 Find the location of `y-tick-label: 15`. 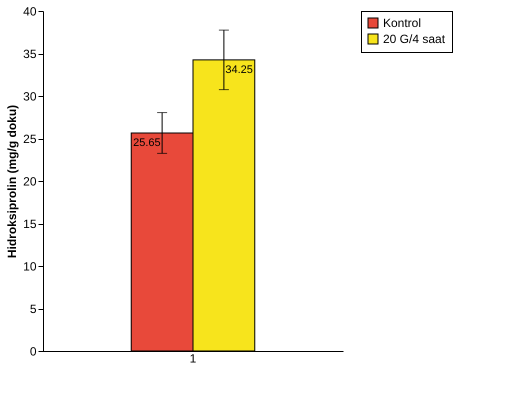

y-tick-label: 15 is located at coordinates (30, 224).